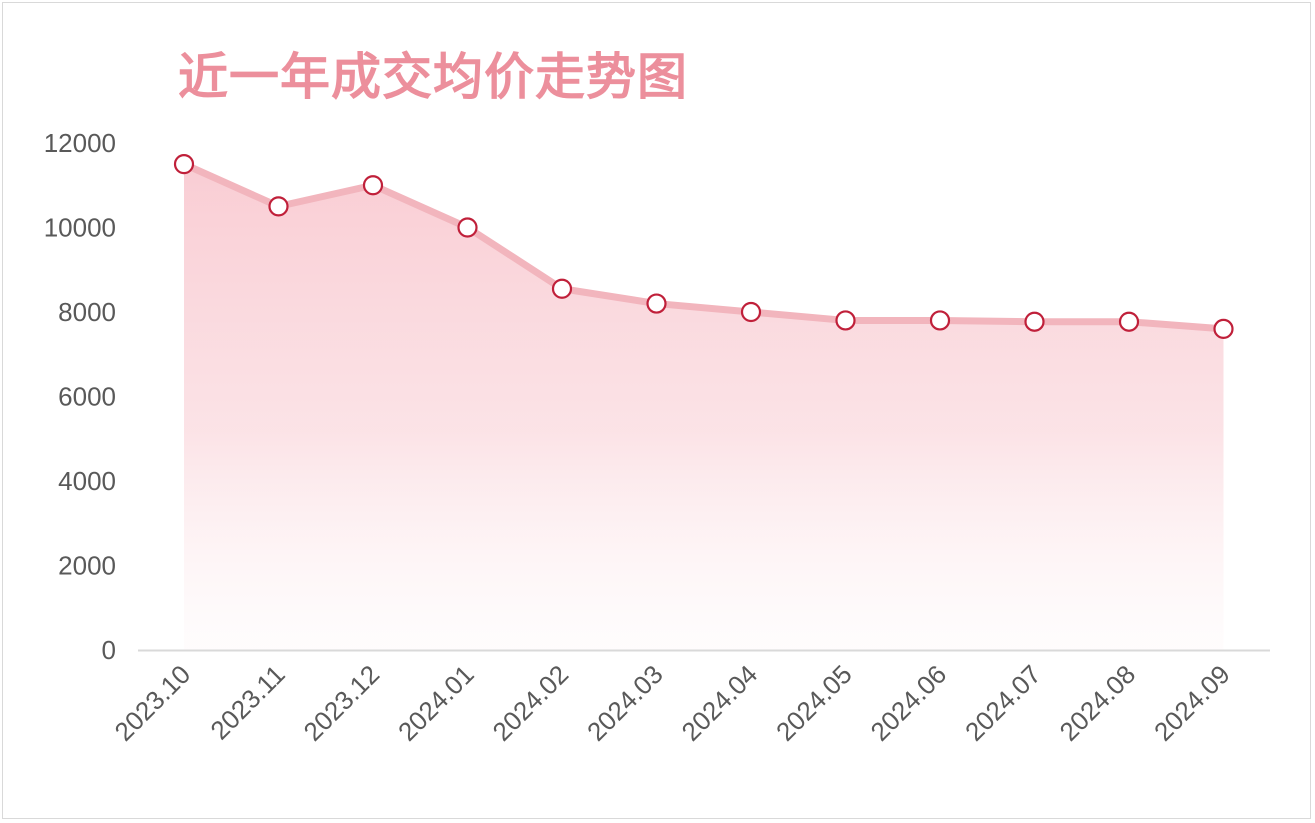 Image resolution: width=1315 pixels, height=823 pixels. I want to click on y-tick-label: 6000, so click(87, 397).